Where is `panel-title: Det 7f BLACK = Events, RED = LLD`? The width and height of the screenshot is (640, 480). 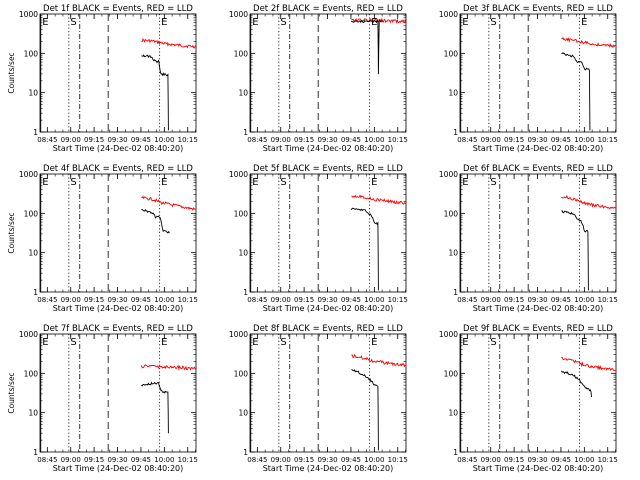 panel-title: Det 7f BLACK = Events, RED = LLD is located at coordinates (118, 329).